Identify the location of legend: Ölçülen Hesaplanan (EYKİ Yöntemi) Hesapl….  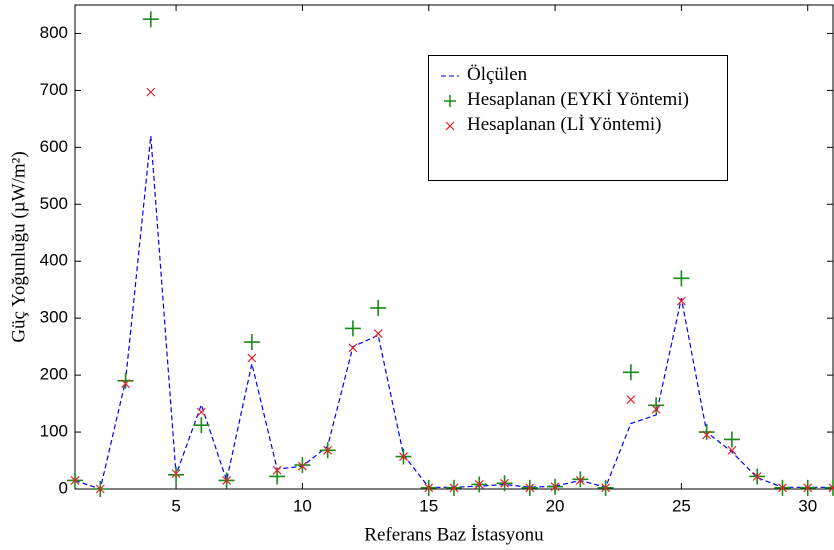
(578, 118).